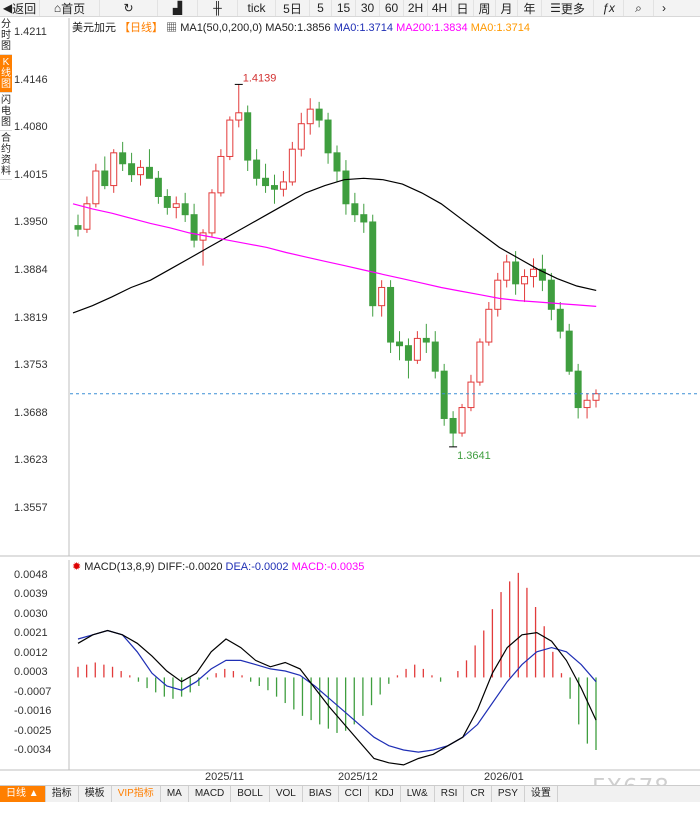 The image size is (700, 815). I want to click on period-month: 月, so click(507, 8).